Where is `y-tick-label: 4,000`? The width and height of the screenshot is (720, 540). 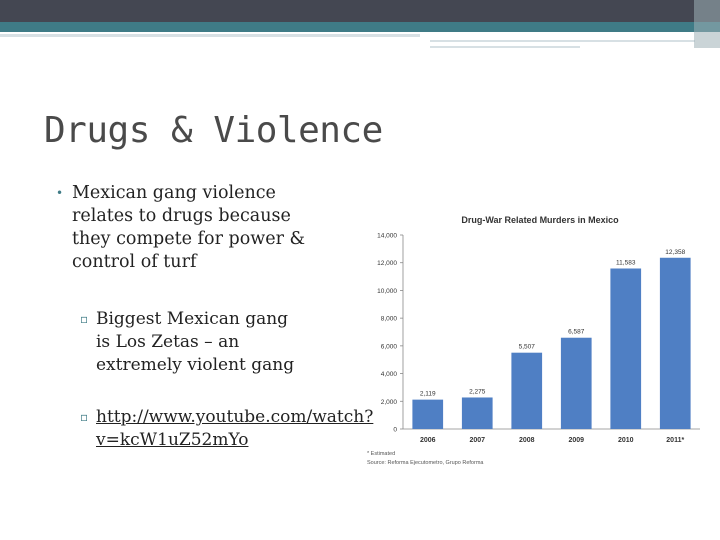 y-tick-label: 4,000 is located at coordinates (389, 374).